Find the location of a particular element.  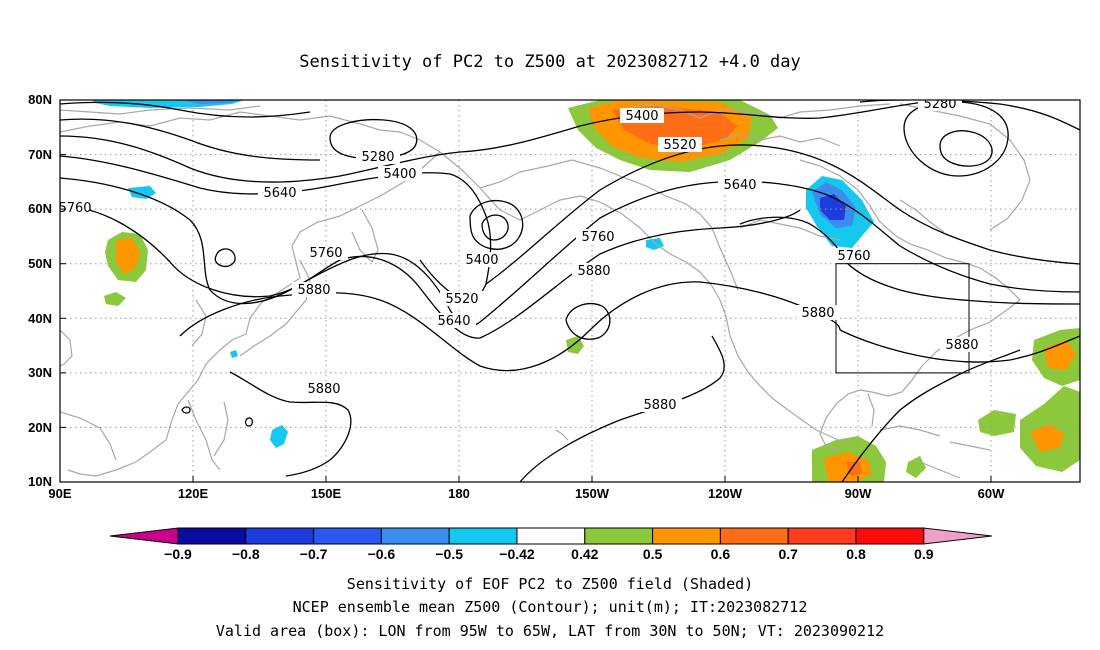

lat-label-20n: 20N is located at coordinates (40, 427).